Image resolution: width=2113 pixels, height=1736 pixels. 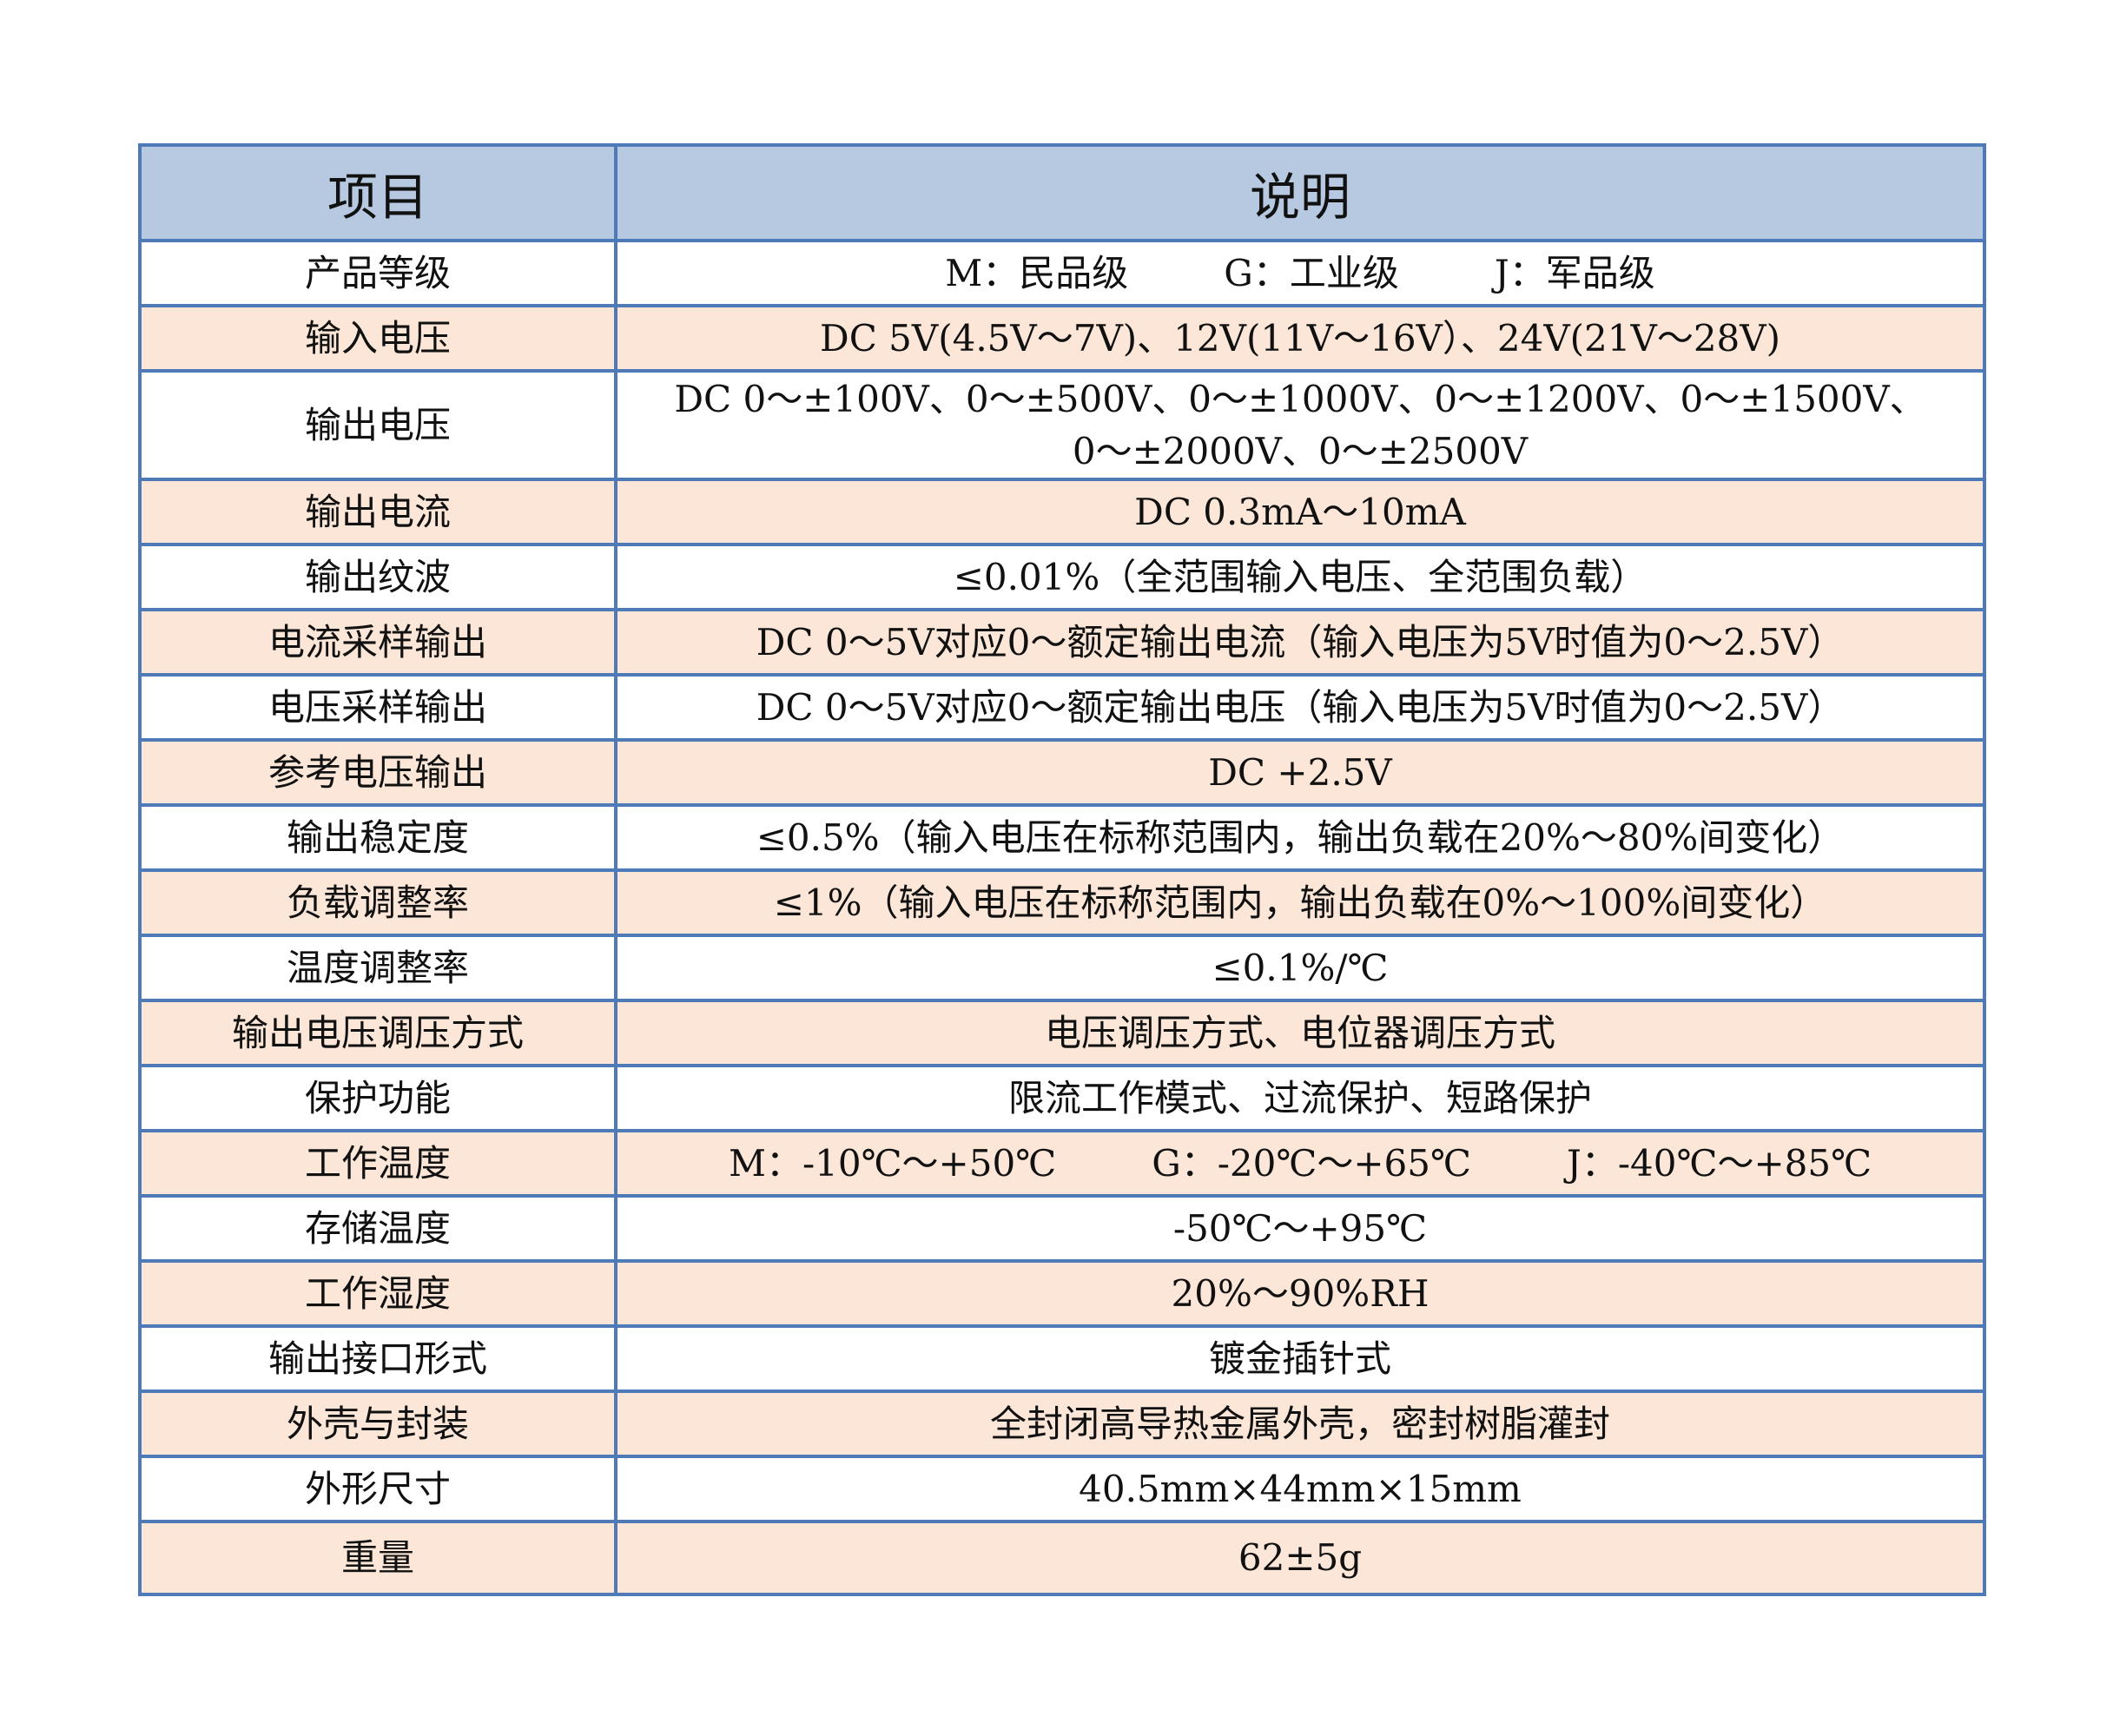 I want to click on item-cell: 存储温度, so click(x=378, y=1228).